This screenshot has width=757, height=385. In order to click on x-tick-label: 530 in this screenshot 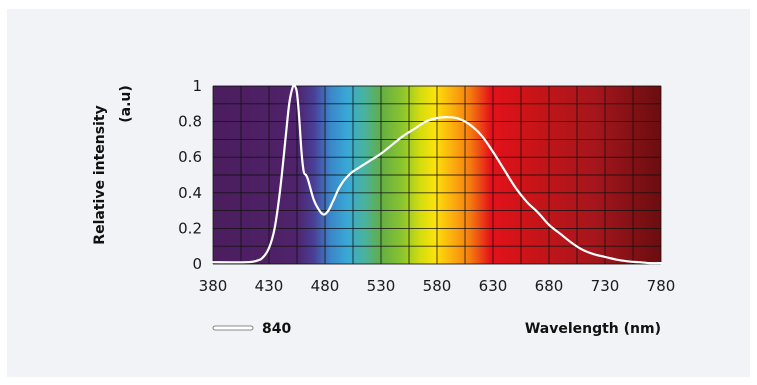, I will do `click(381, 286)`.